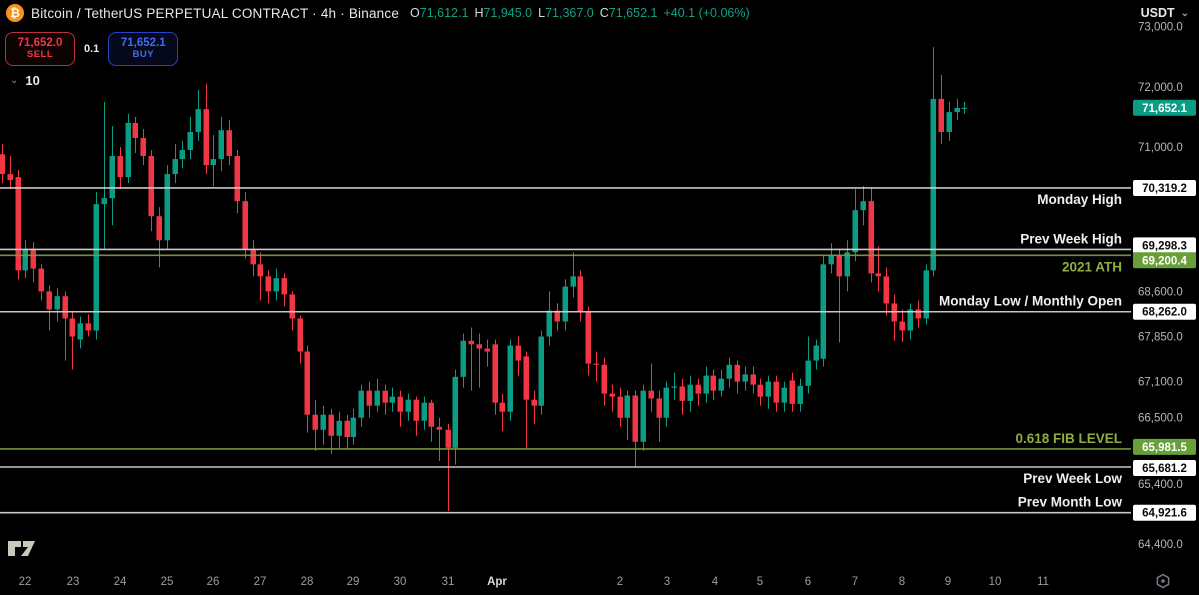  I want to click on indicator-dropdown: ⌄ 10, so click(25, 80).